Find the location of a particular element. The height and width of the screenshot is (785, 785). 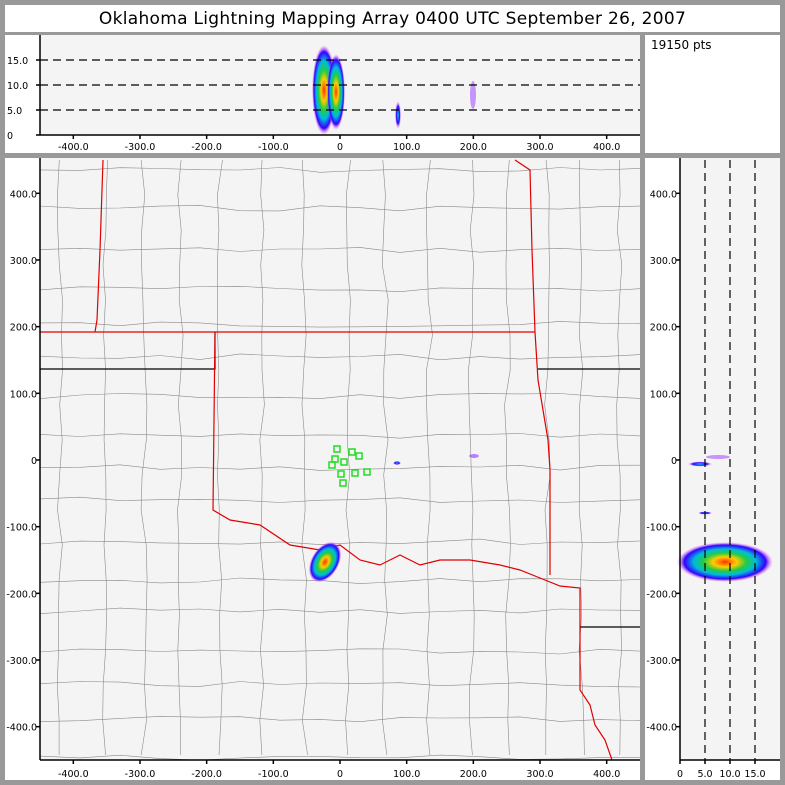

top-x-tick-label: 400.0 is located at coordinates (606, 147).